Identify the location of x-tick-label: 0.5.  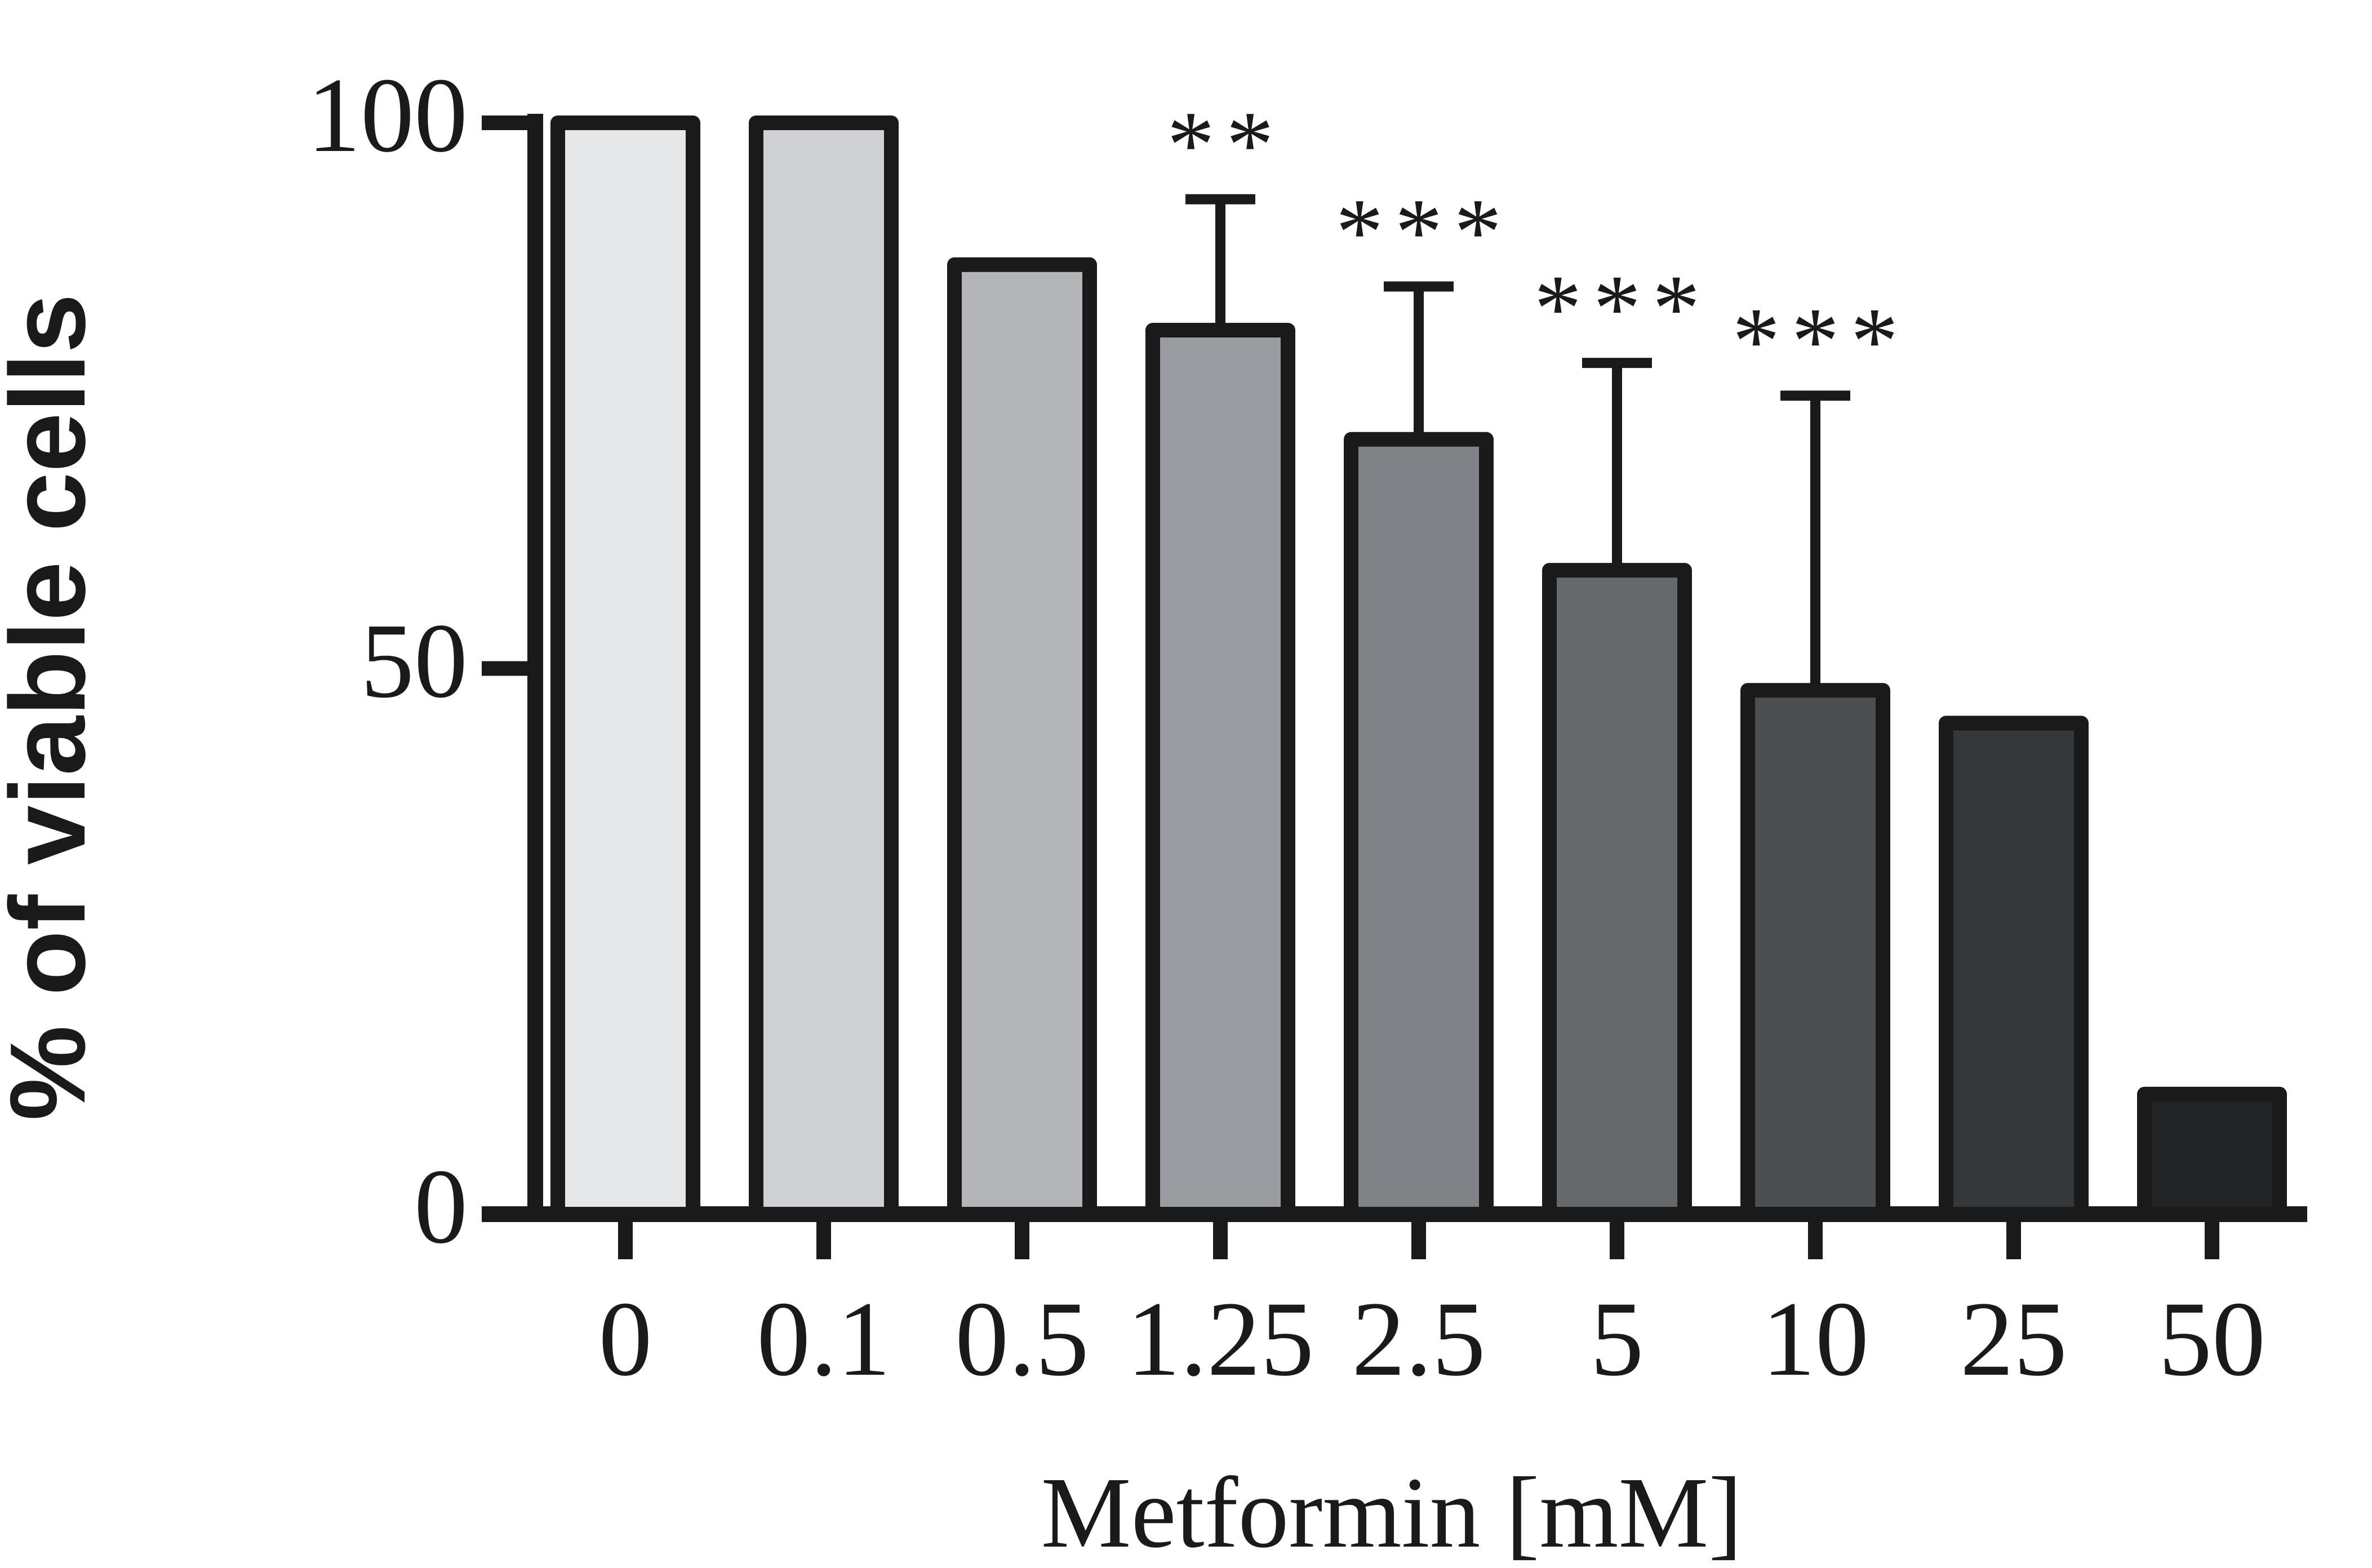
(1022, 1339).